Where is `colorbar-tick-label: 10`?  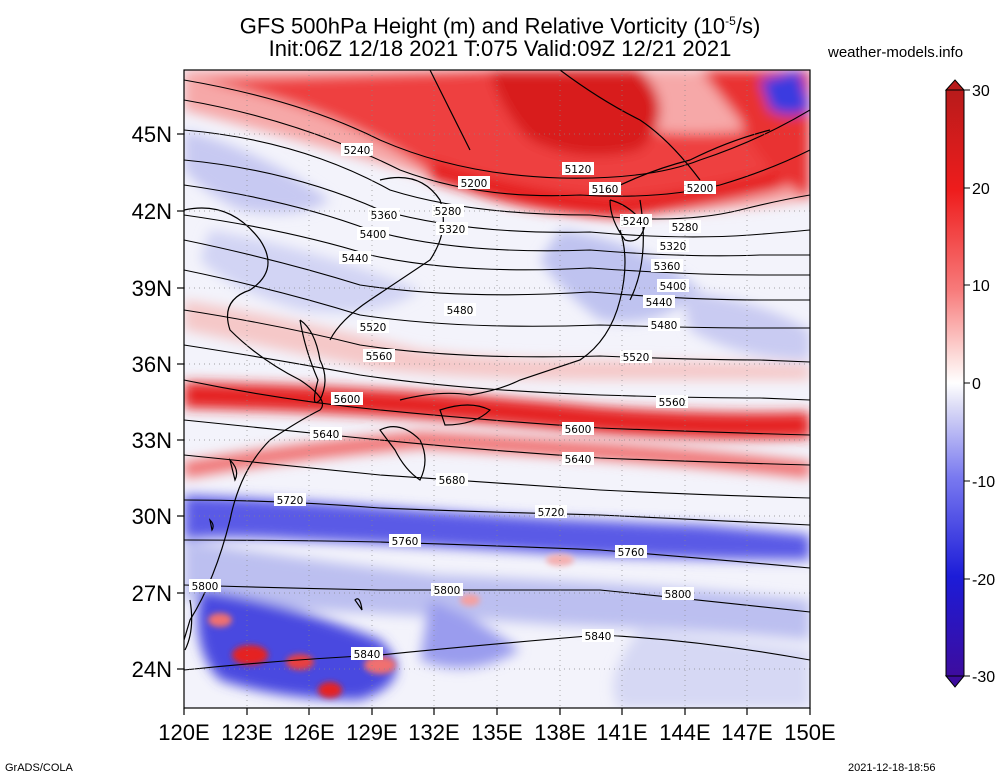
colorbar-tick-label: 10 is located at coordinates (981, 286).